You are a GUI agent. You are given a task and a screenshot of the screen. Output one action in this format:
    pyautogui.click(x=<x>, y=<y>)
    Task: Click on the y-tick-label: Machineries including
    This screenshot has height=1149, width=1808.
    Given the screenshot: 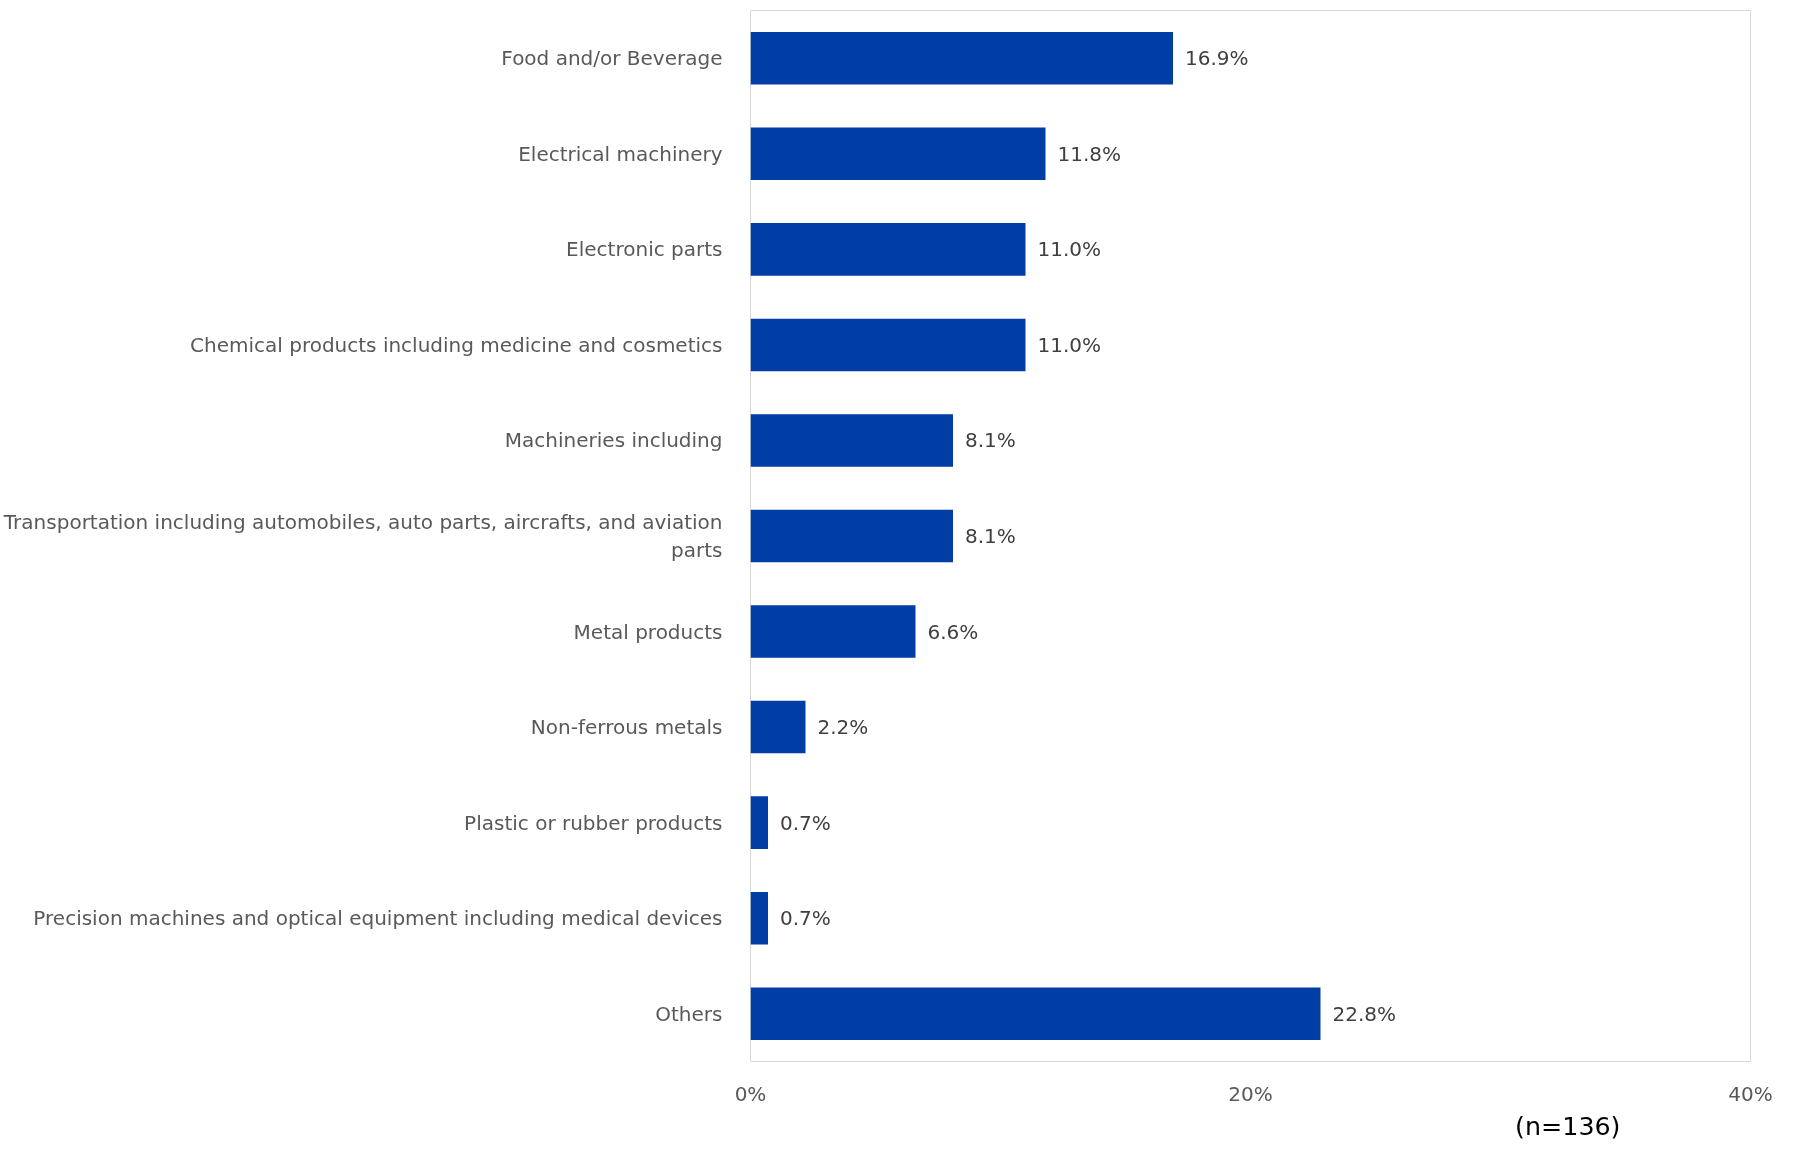 What is the action you would take?
    pyautogui.click(x=613, y=440)
    